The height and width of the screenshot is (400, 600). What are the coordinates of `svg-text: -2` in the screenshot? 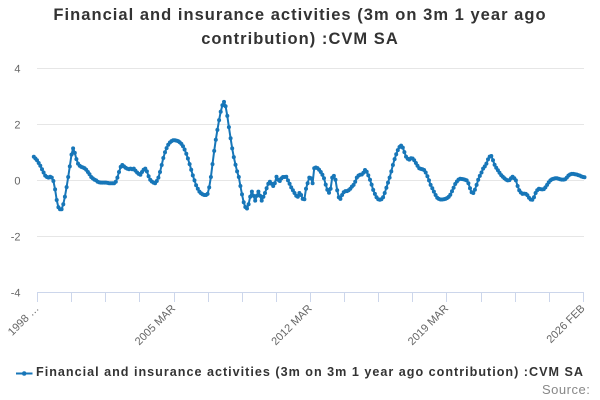 It's located at (16, 237).